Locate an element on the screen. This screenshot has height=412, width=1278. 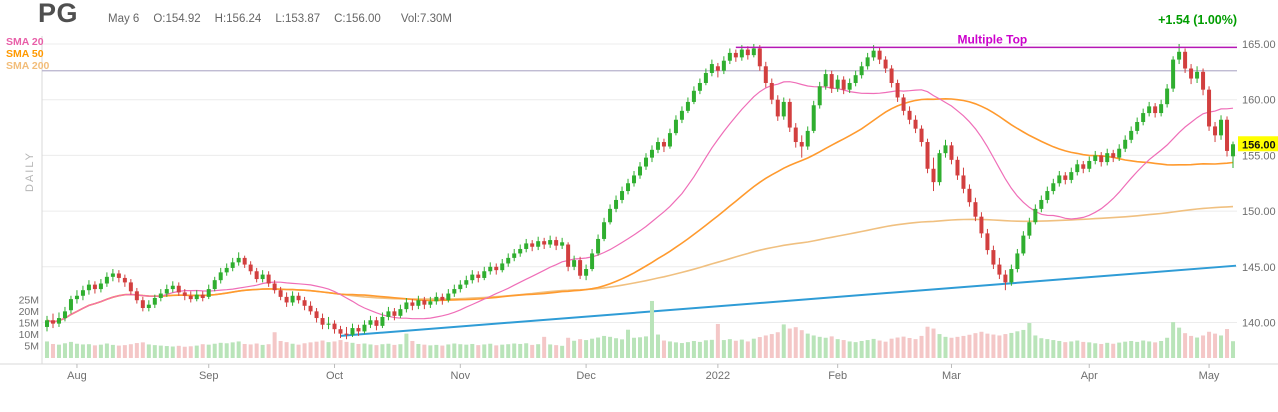
svg-text: Apr is located at coordinates (1089, 376).